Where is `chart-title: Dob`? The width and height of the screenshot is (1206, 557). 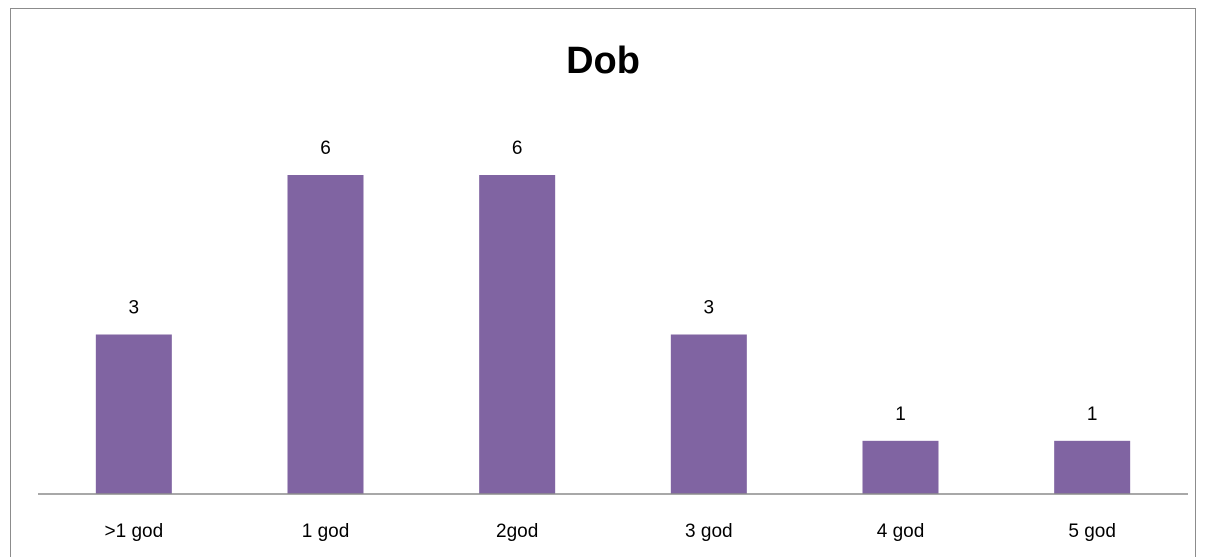 chart-title: Dob is located at coordinates (603, 61).